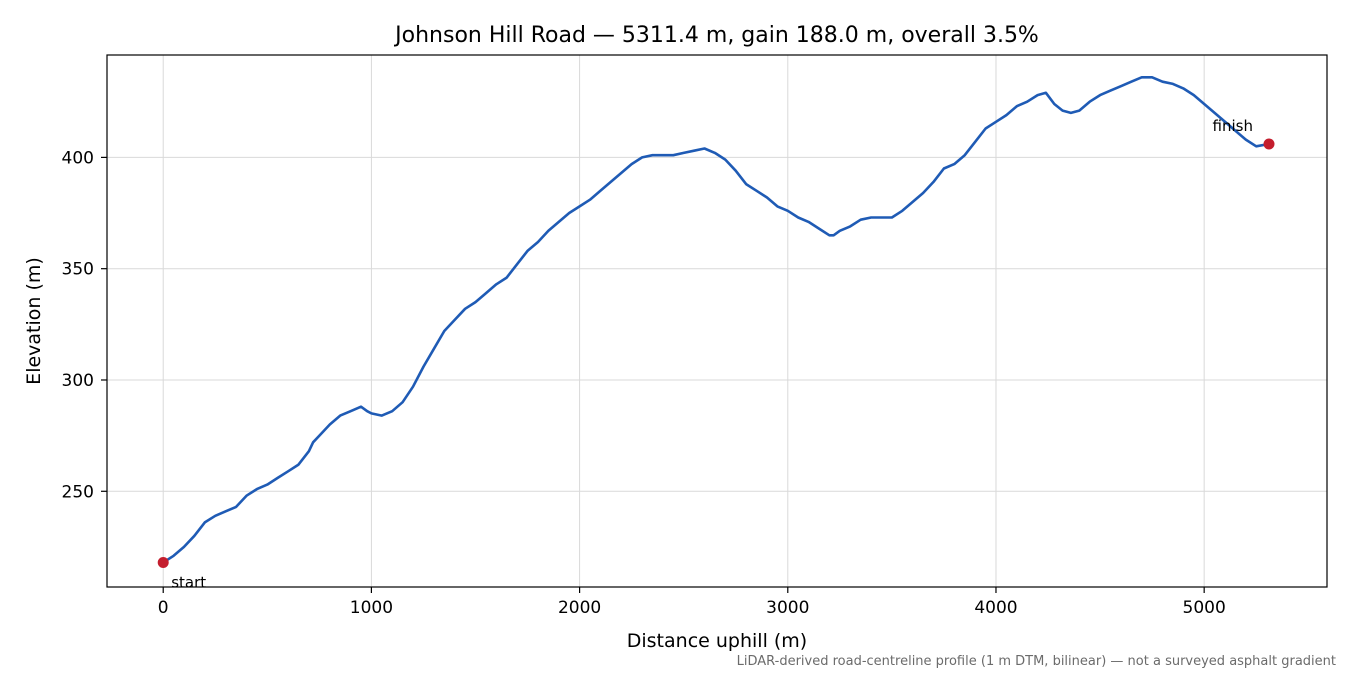 The height and width of the screenshot is (675, 1350). Describe the element at coordinates (1269, 144) in the screenshot. I see `finish-marker` at that location.